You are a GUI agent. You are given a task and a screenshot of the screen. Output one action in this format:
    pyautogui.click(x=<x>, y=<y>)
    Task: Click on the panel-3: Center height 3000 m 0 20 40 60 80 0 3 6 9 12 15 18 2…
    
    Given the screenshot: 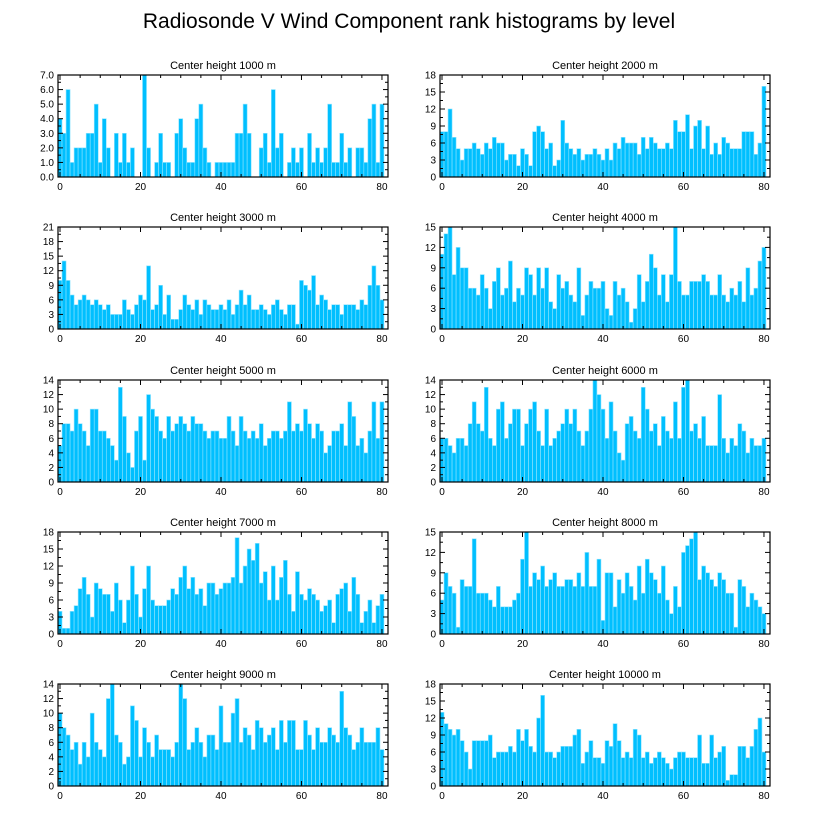 What is the action you would take?
    pyautogui.click(x=216, y=278)
    